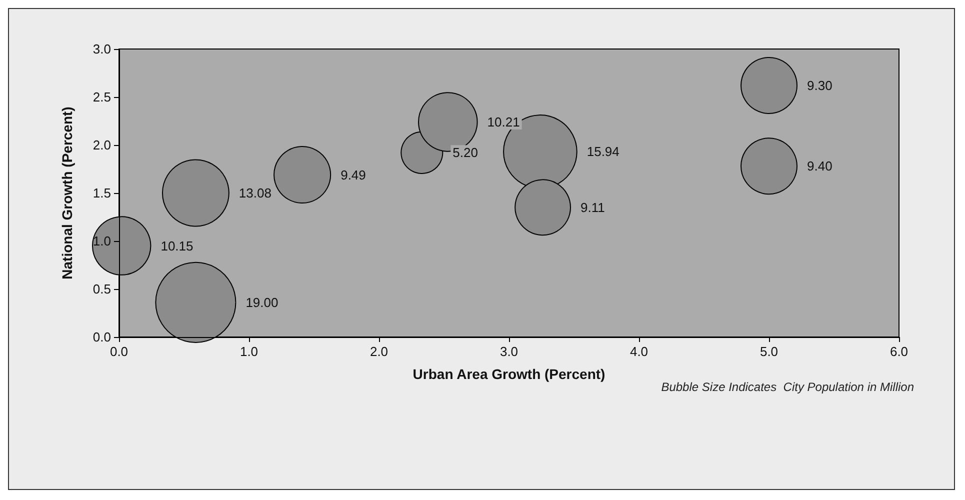 The image size is (965, 500). What do you see at coordinates (899, 351) in the screenshot?
I see `x-tick-label: 6.0` at bounding box center [899, 351].